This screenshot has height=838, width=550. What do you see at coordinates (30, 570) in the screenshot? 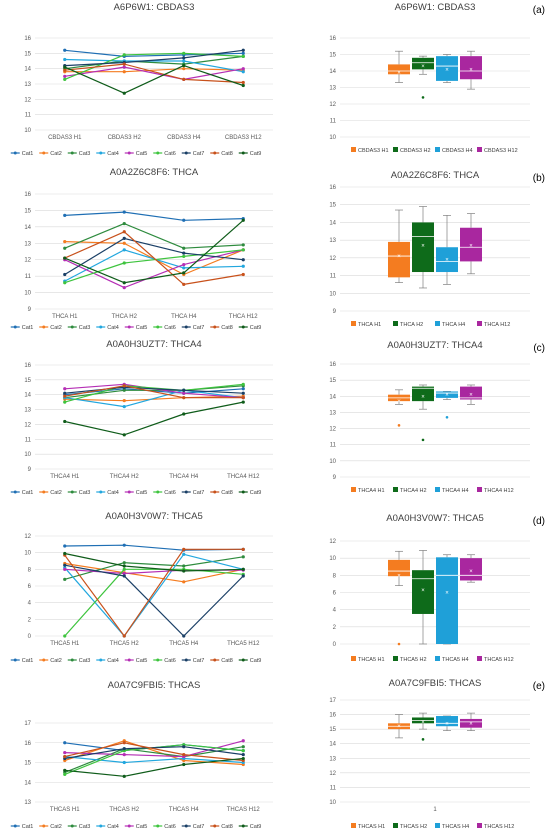
I see `y-tick-label: 8` at bounding box center [30, 570].